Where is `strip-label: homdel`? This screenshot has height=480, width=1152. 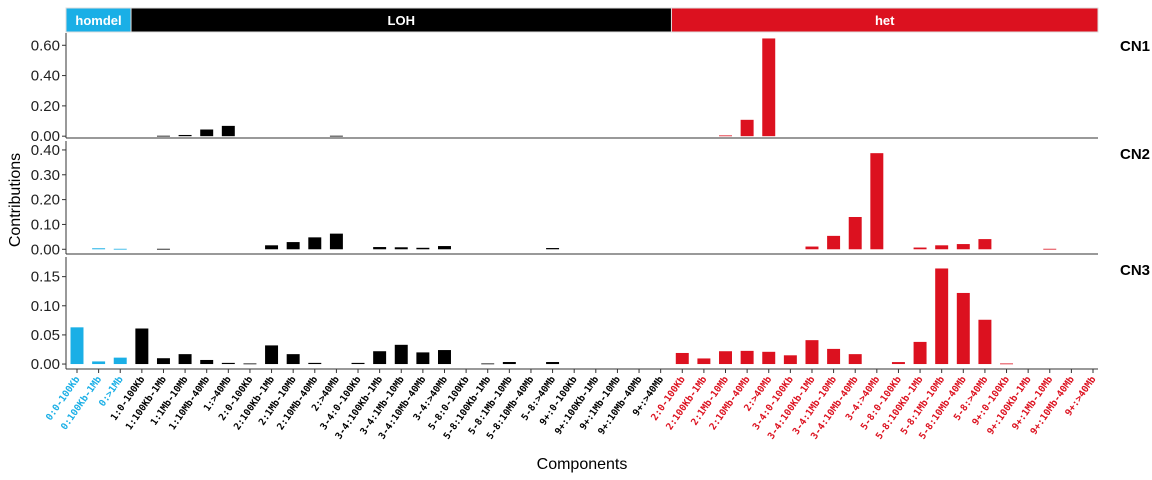
strip-label: homdel is located at coordinates (98, 20).